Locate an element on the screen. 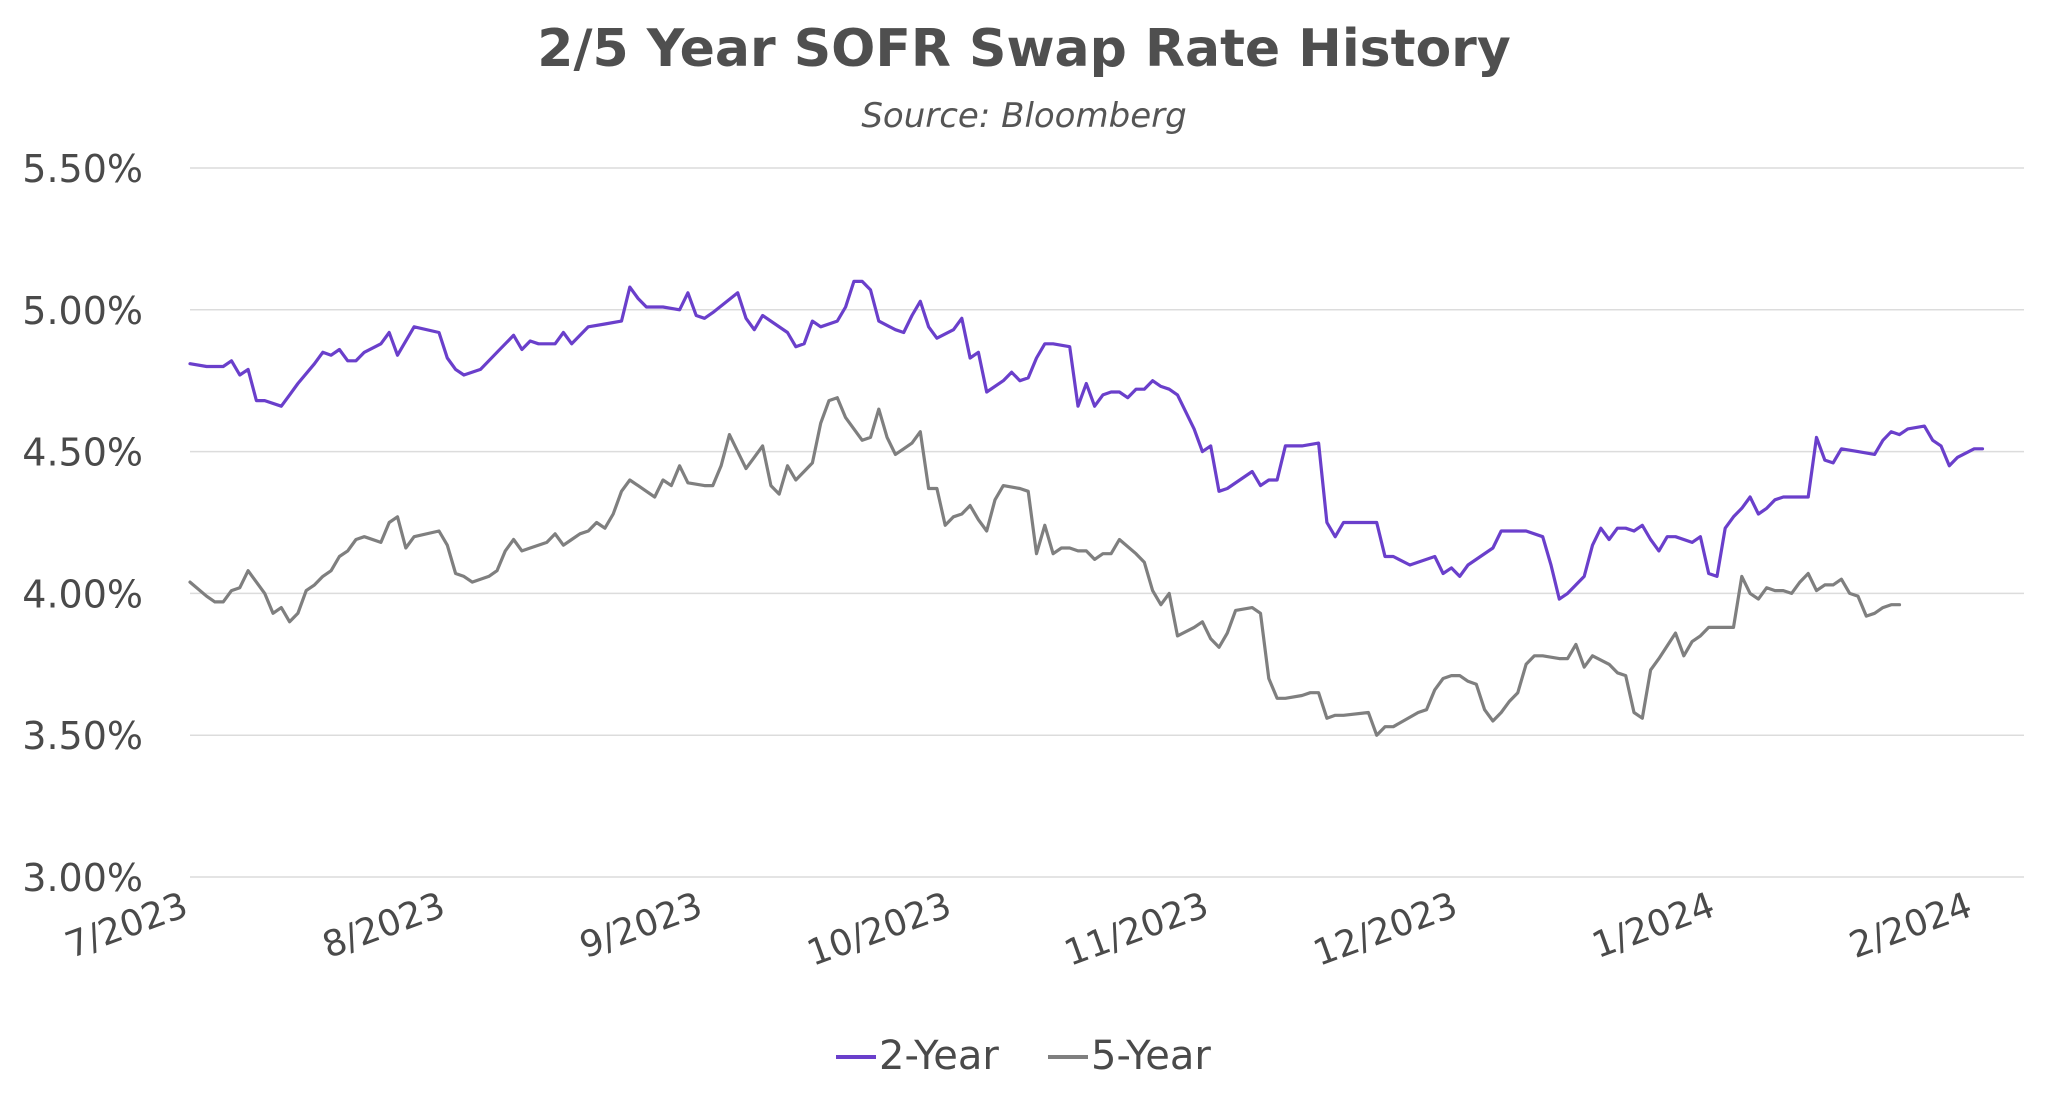 The width and height of the screenshot is (2048, 1100). x-tick-label: 10/2023 is located at coordinates (879, 930).